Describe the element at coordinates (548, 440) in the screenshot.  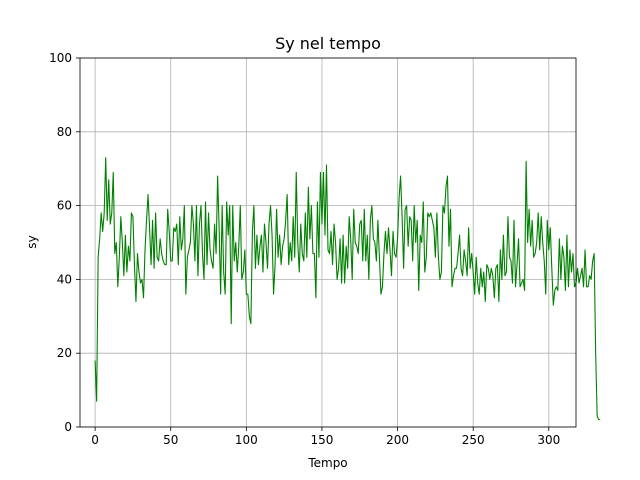
I see `x-tick-label: 300` at that location.